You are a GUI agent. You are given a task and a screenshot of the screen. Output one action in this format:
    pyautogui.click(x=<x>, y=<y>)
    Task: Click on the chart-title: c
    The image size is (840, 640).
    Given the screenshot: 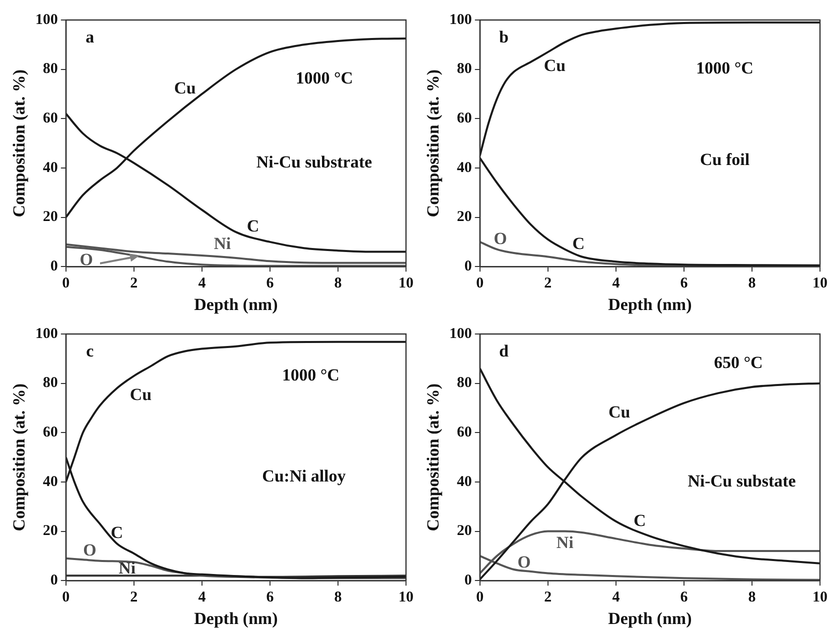 What is the action you would take?
    pyautogui.click(x=90, y=350)
    